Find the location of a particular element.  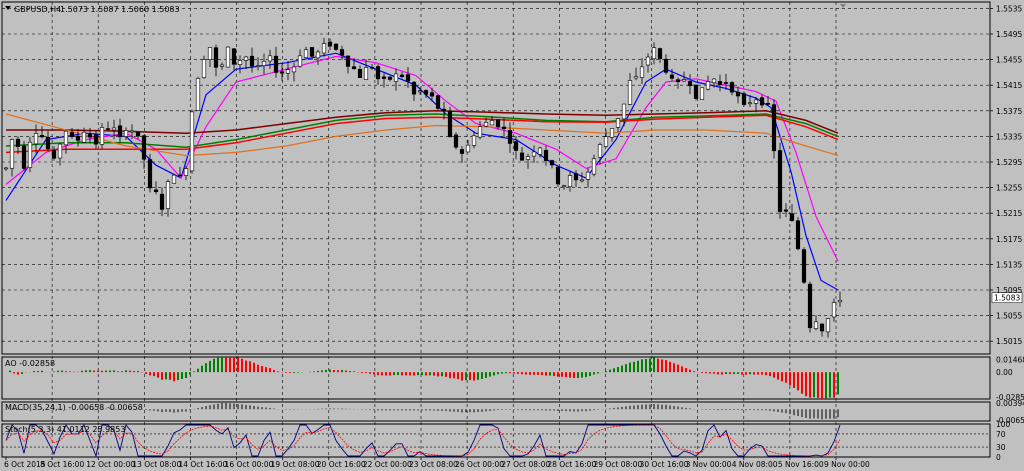

ao-pane-frame is located at coordinates (496, 378).